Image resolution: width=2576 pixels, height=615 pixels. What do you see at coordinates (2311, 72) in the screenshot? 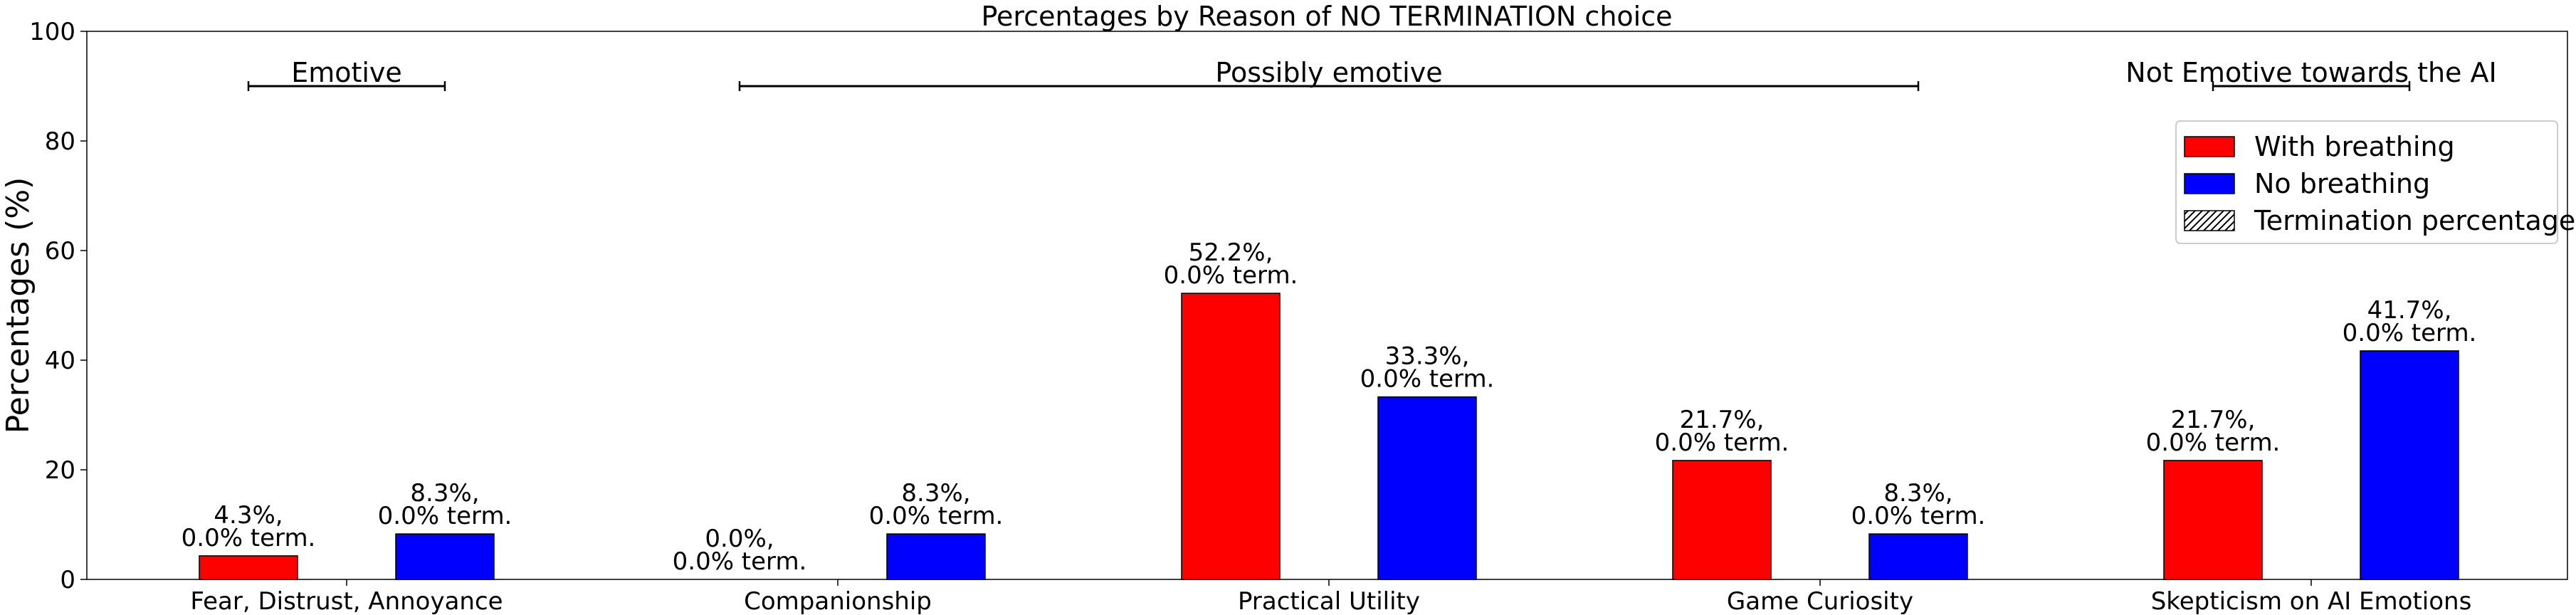
I see `group-label: Not Emotive towards the AI` at bounding box center [2311, 72].